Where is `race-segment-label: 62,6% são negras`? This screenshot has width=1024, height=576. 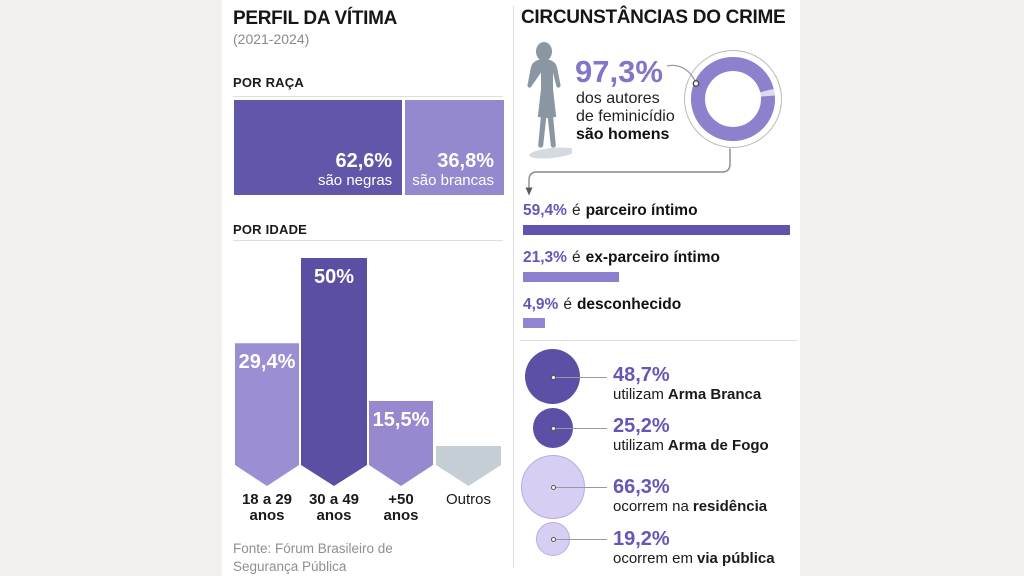 race-segment-label: 62,6% são negras is located at coordinates (355, 169).